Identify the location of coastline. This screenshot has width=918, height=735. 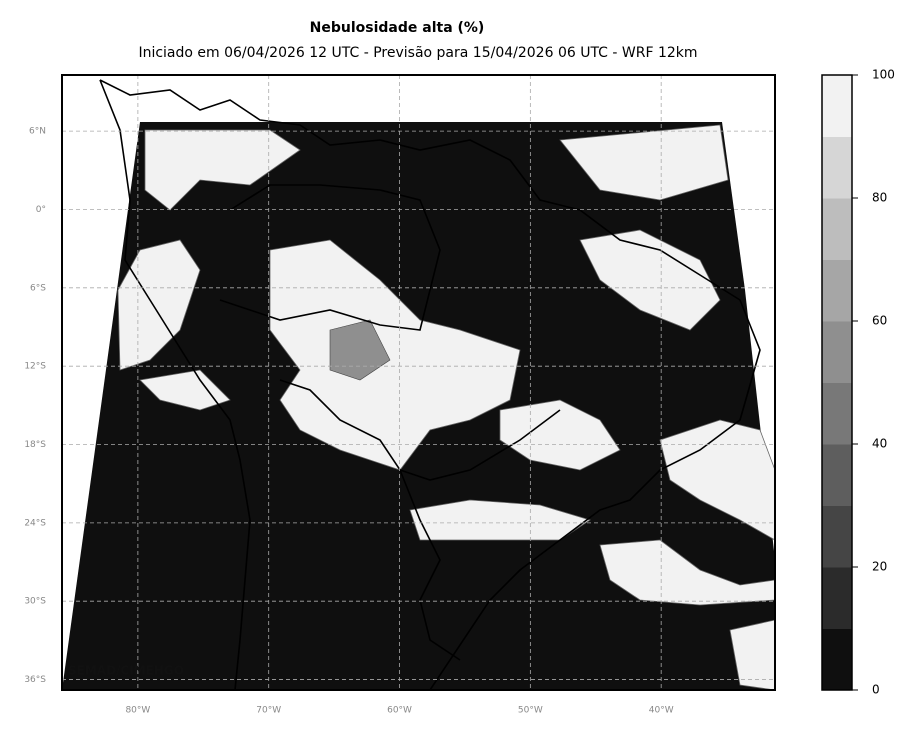
(175, 384).